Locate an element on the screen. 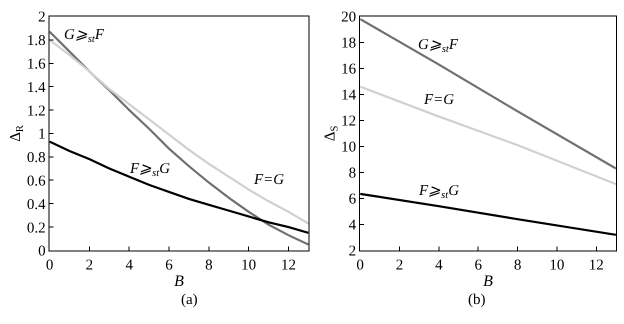  text: (b) is located at coordinates (477, 300).